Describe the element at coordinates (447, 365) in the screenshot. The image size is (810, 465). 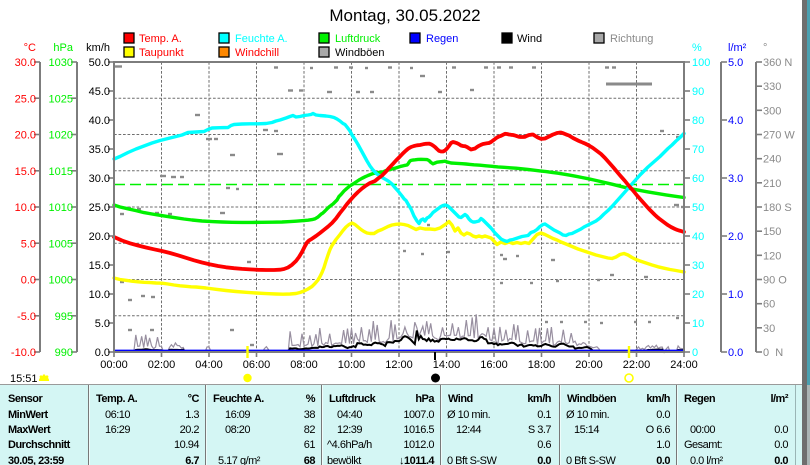
I see `svg-text: 14:00` at that location.